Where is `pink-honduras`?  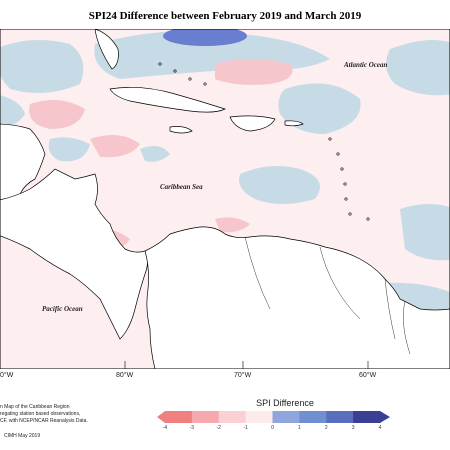
pink-honduras is located at coordinates (115, 146).